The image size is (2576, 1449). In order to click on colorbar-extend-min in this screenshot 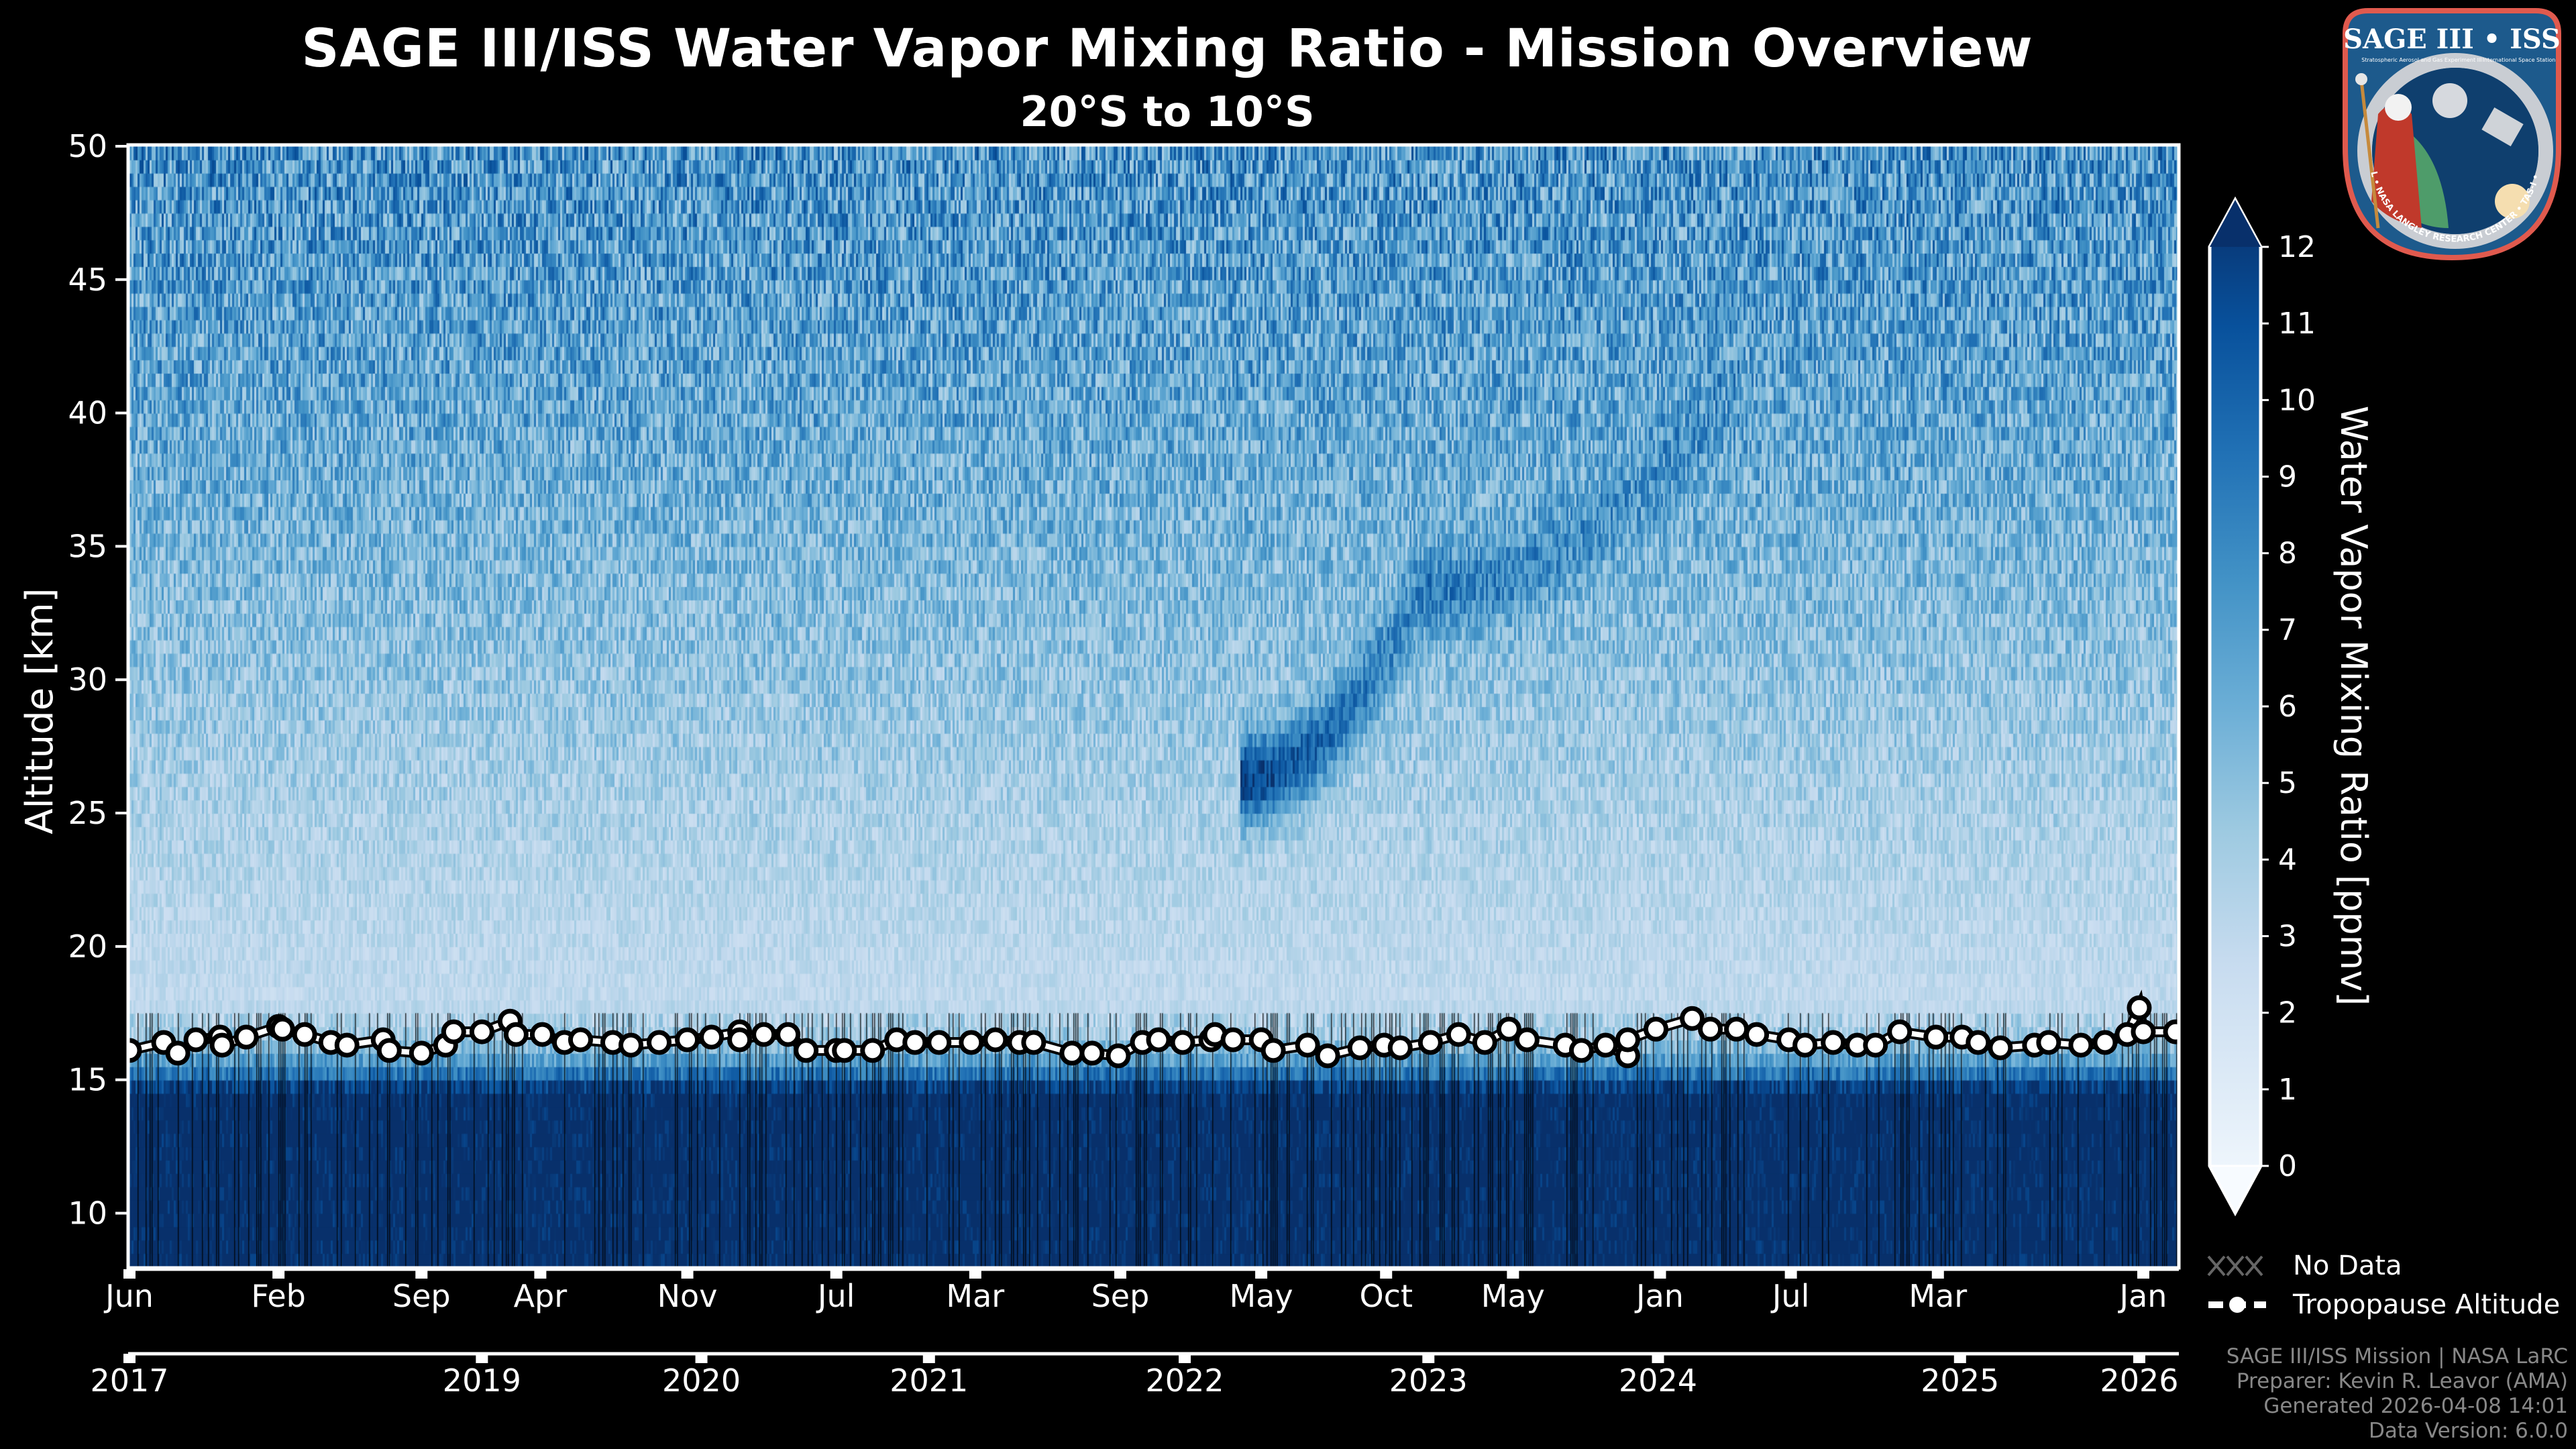, I will do `click(2235, 1190)`.